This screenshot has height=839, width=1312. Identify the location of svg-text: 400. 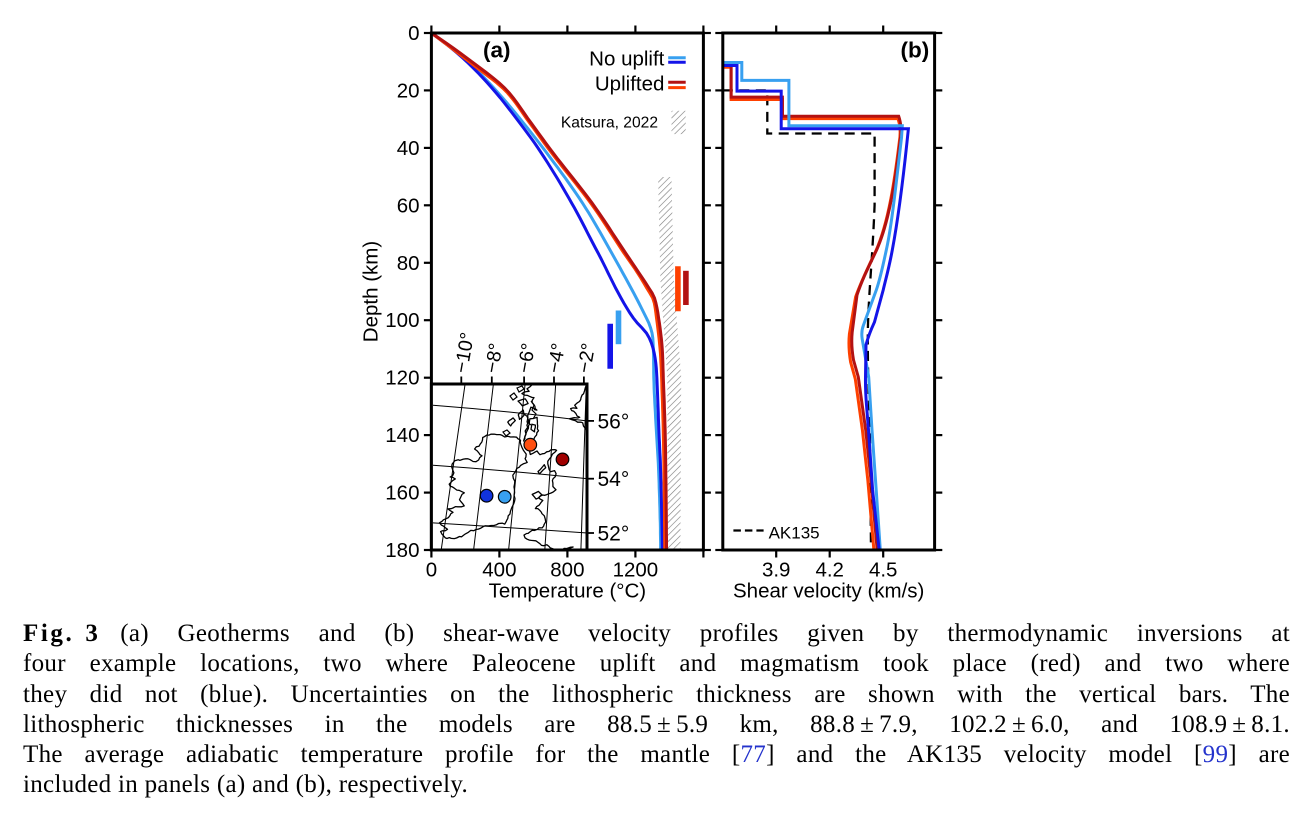
(499, 570).